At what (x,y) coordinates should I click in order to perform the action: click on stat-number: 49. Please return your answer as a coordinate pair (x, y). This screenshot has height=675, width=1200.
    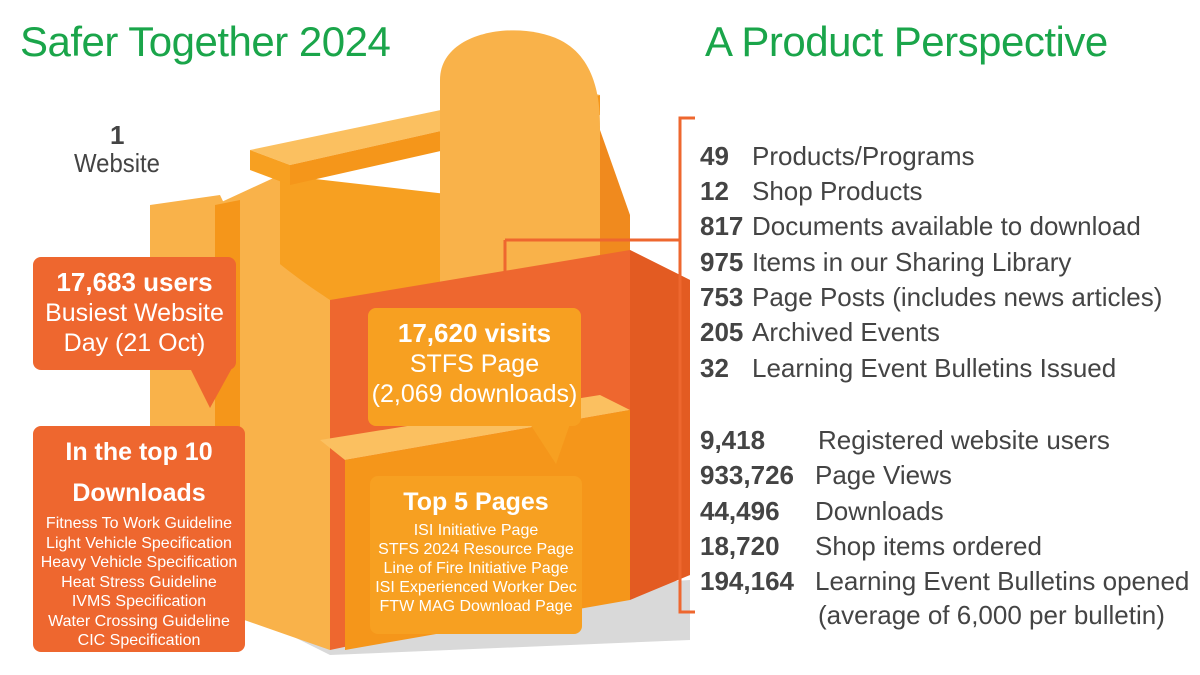
    Looking at the image, I should click on (714, 156).